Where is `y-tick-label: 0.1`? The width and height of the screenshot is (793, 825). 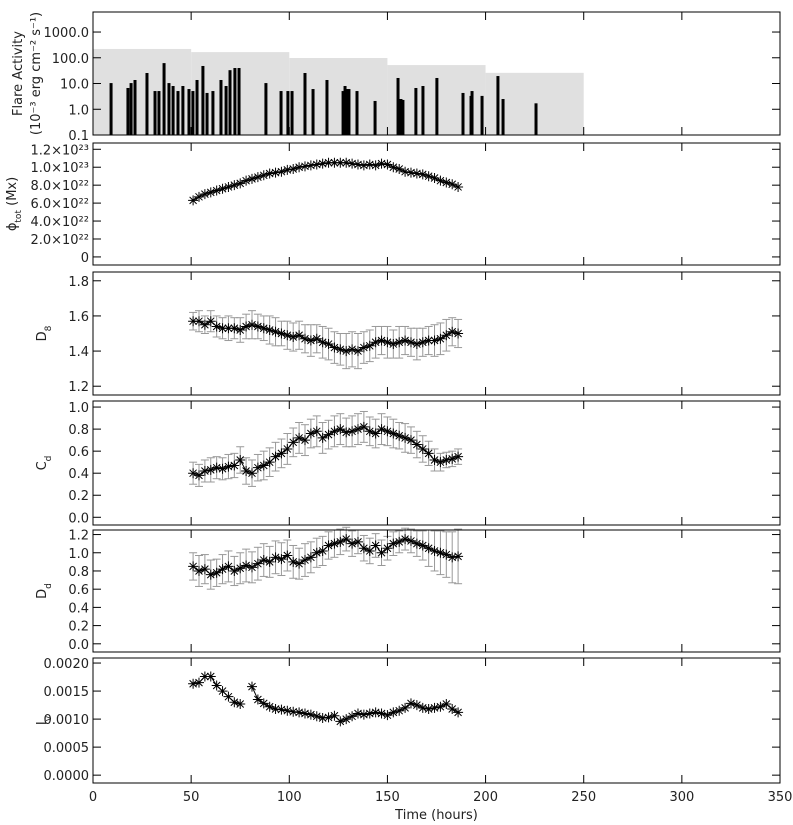 y-tick-label: 0.1 is located at coordinates (78, 136).